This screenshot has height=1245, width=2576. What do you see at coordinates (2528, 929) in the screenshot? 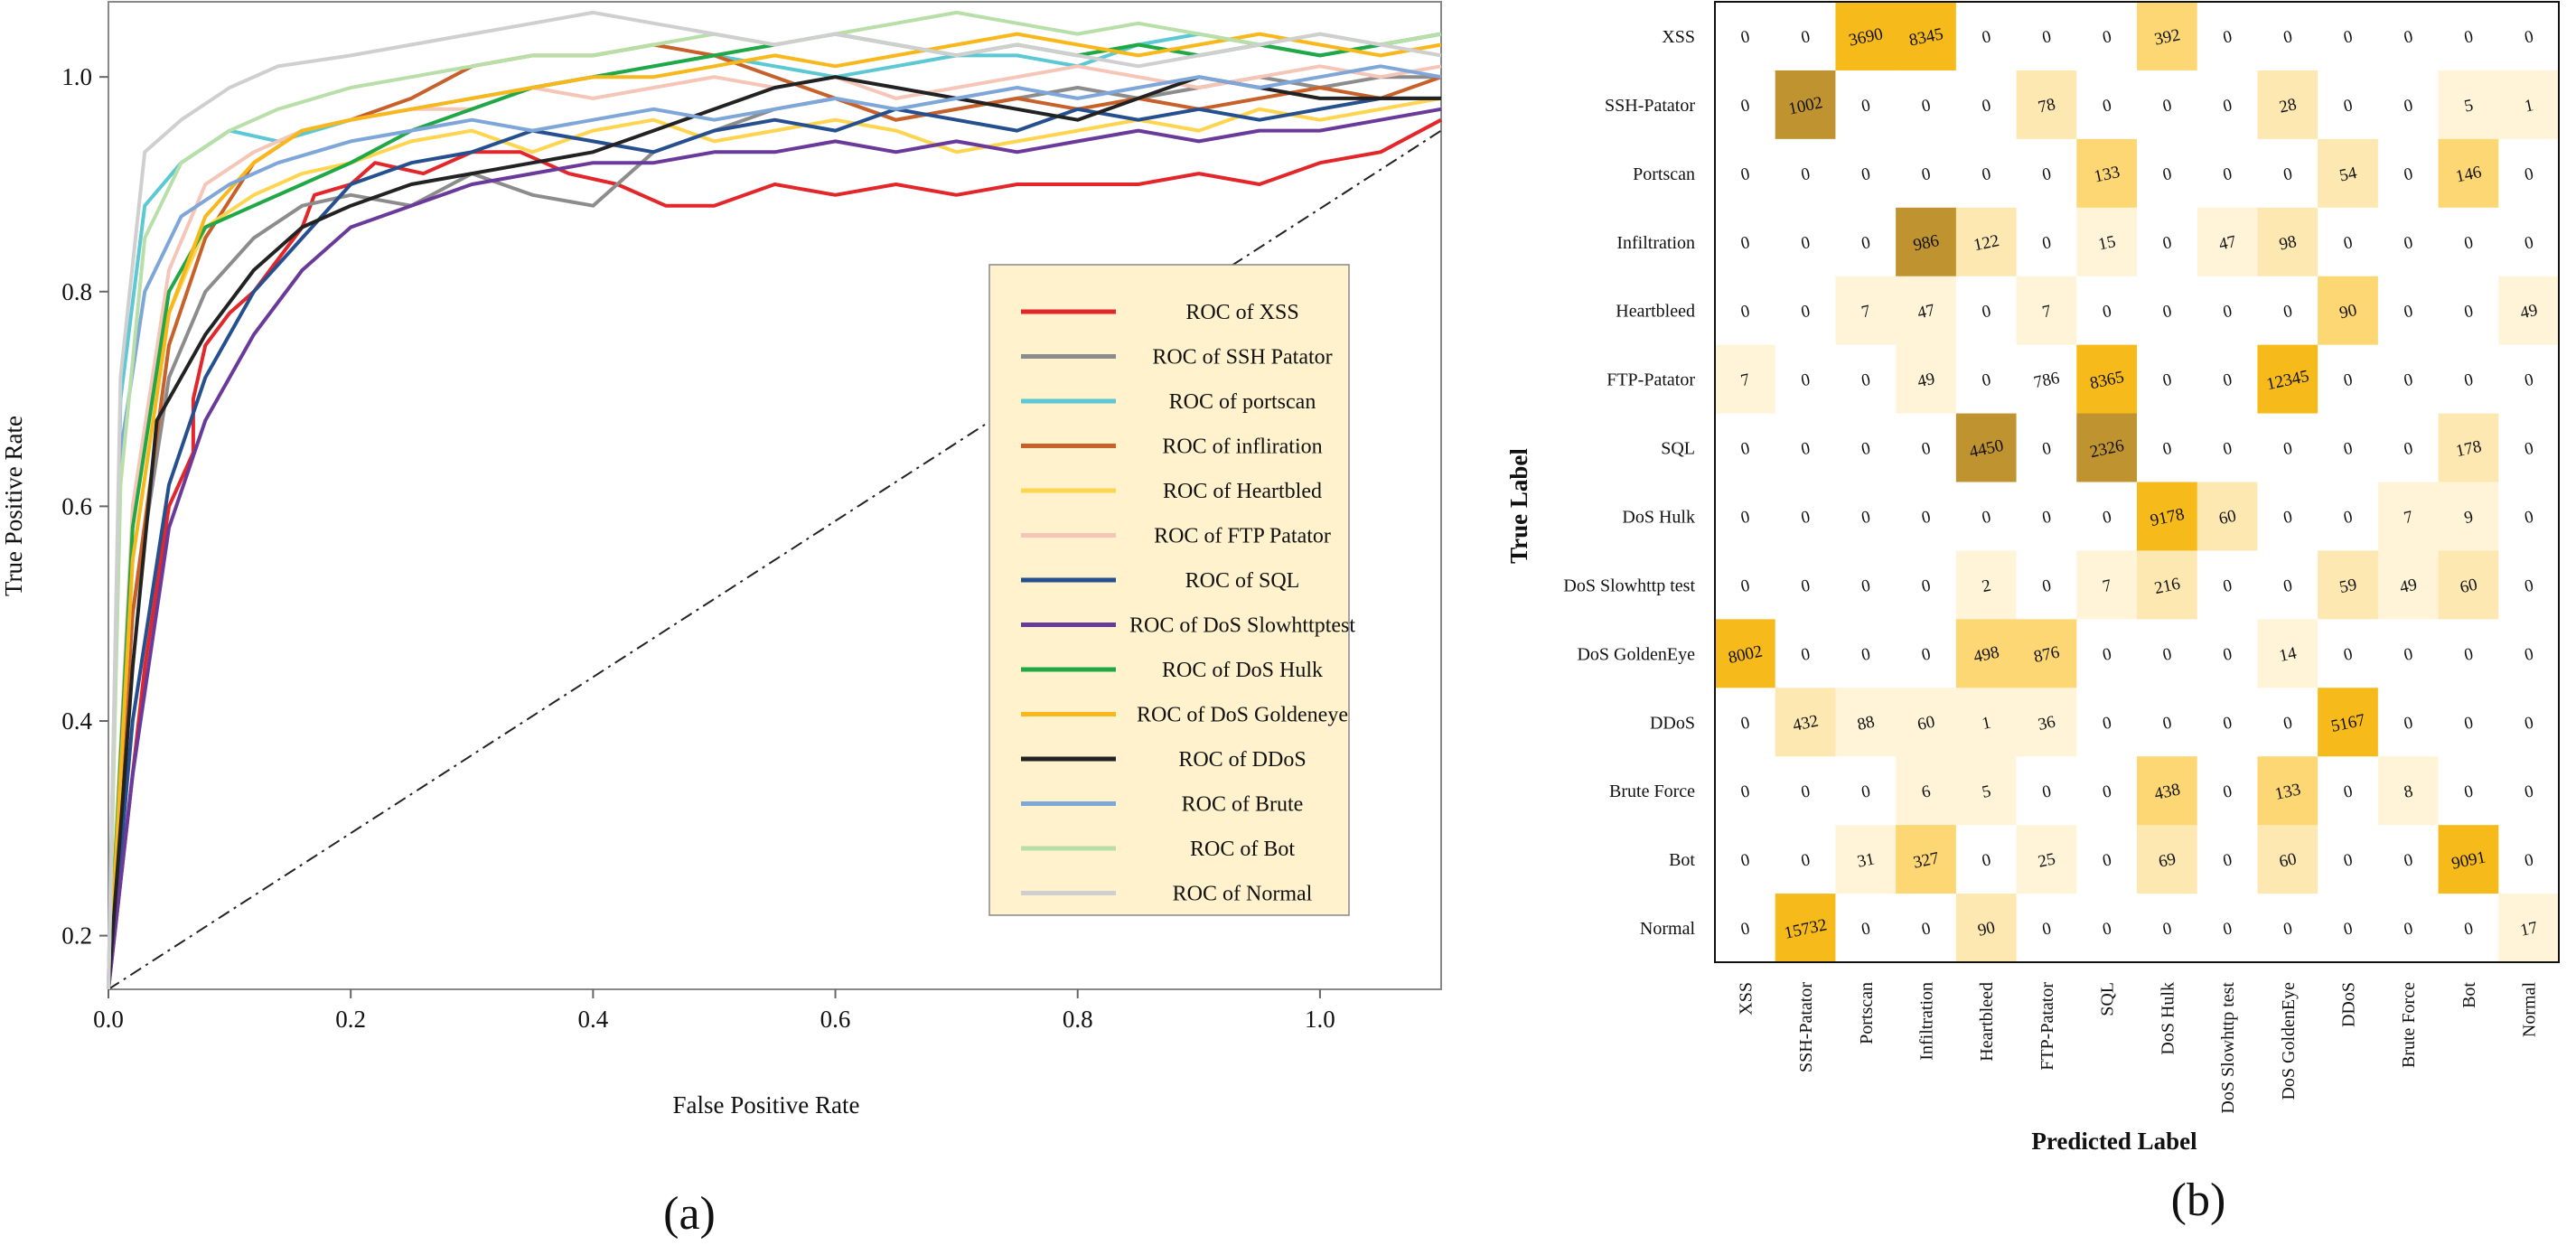
I see `cm-cell-value: 17` at bounding box center [2528, 929].